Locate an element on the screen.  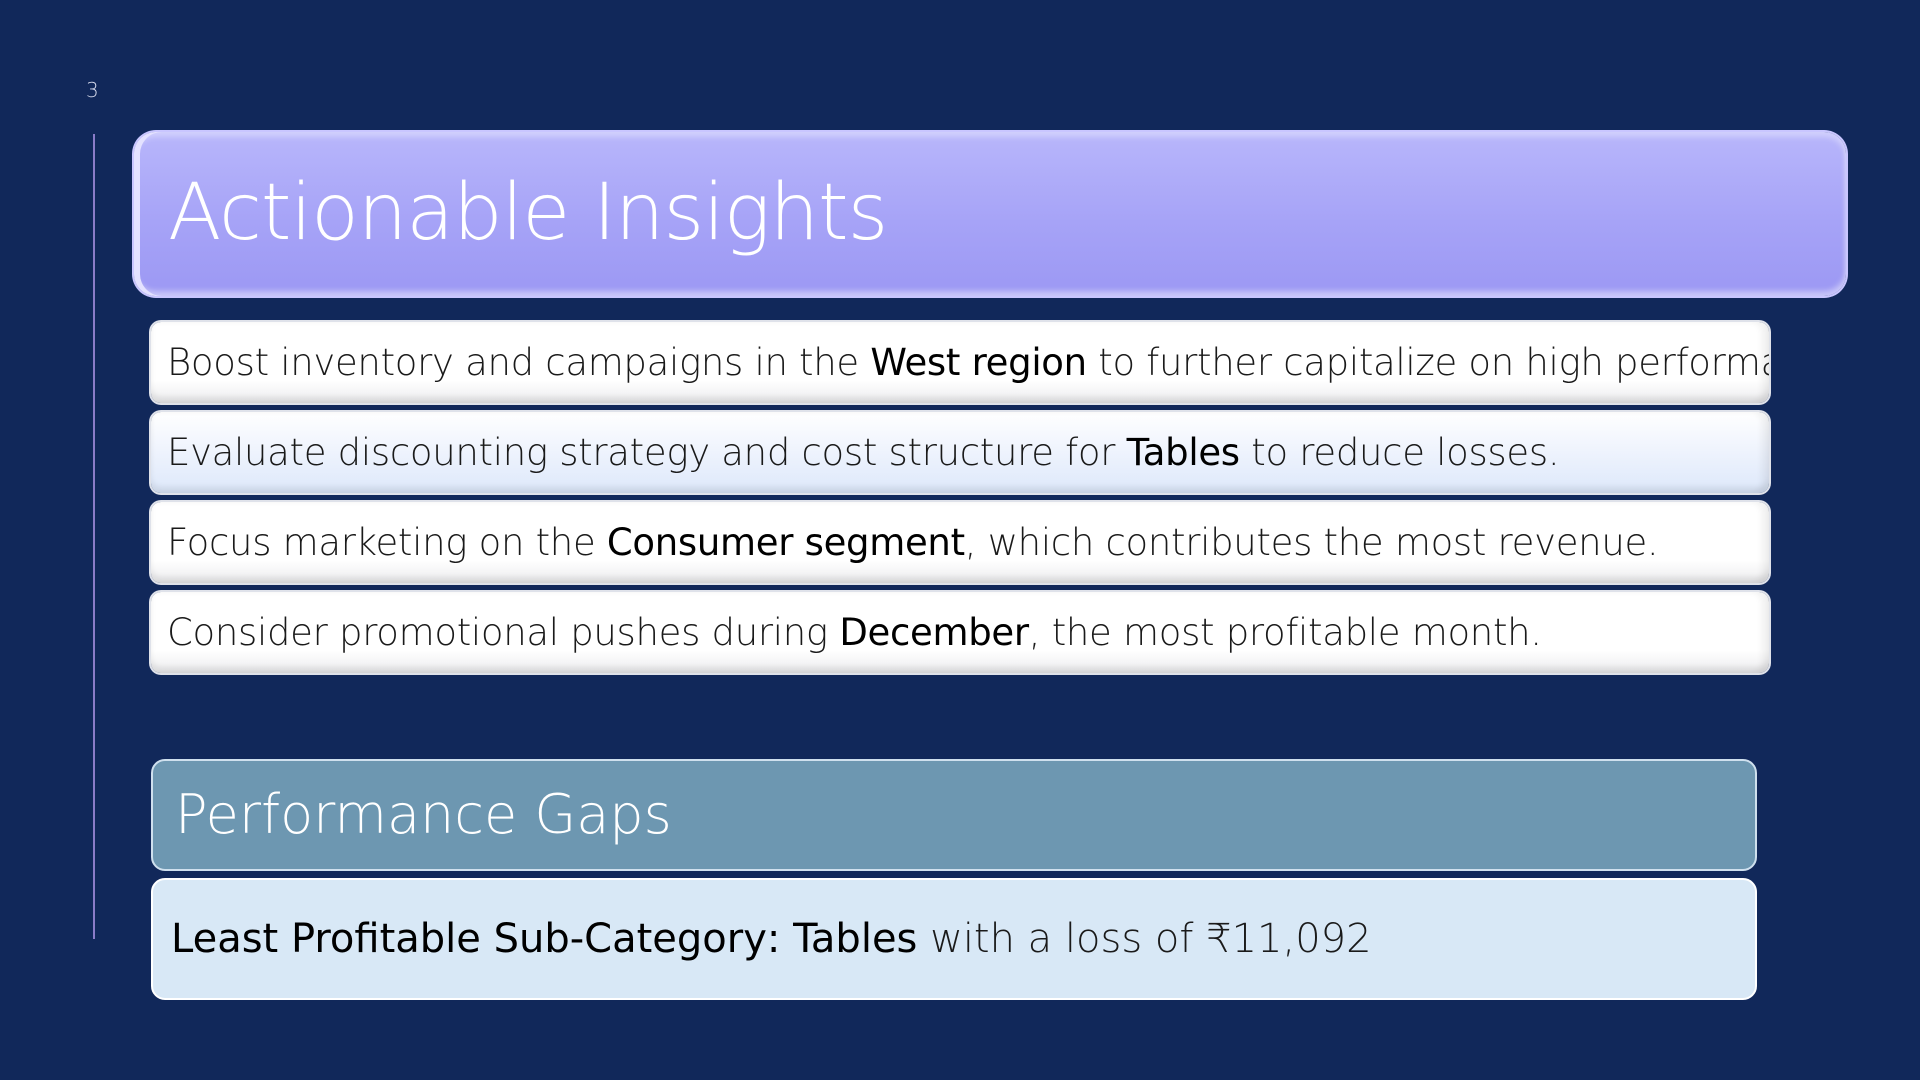
slide-number: 3 is located at coordinates (92, 90).